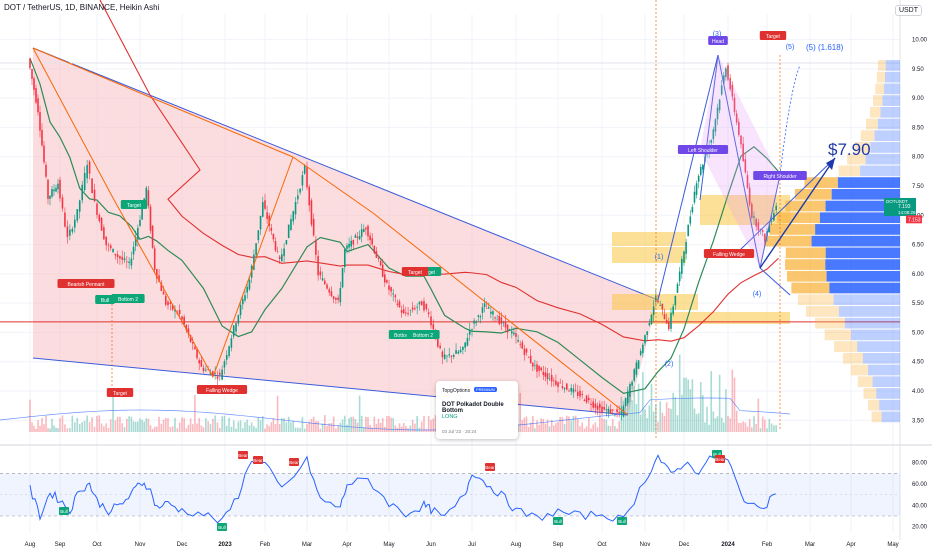 Image resolution: width=932 pixels, height=550 pixels. Describe the element at coordinates (889, 405) in the screenshot. I see `profile-bar-blue` at that location.